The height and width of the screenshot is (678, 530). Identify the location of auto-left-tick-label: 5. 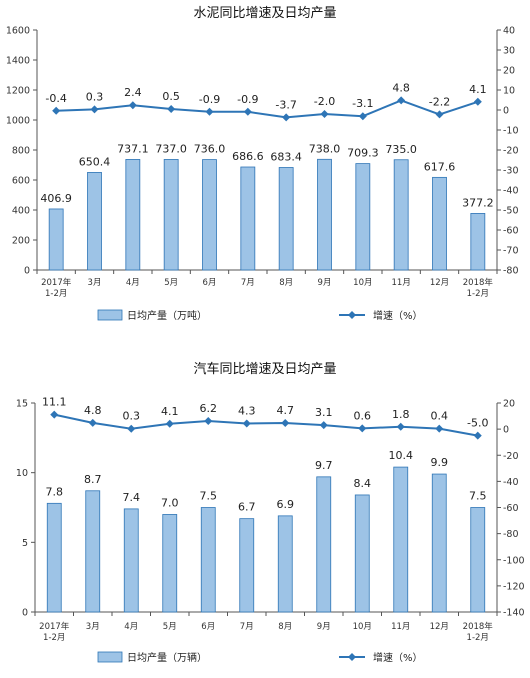
(25, 543).